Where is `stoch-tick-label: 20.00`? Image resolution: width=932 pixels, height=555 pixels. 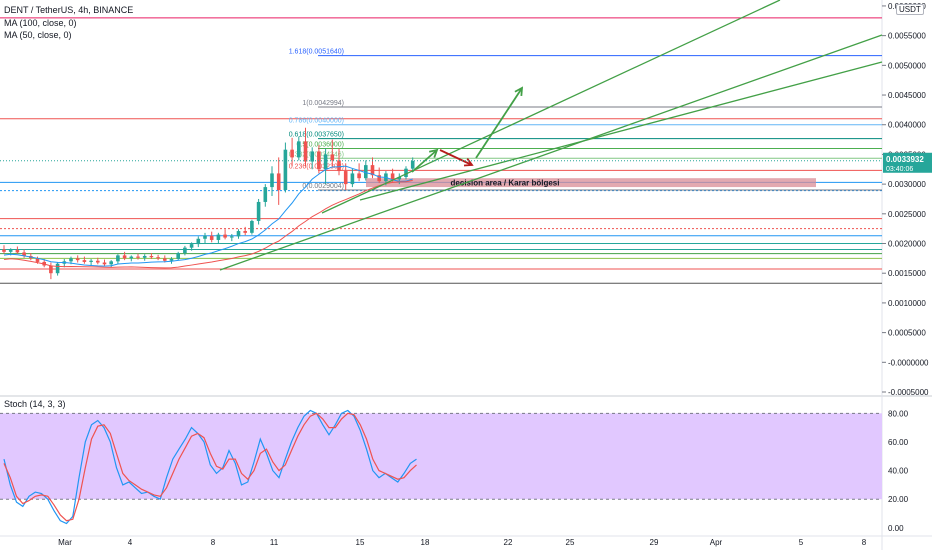 stoch-tick-label: 20.00 is located at coordinates (898, 499).